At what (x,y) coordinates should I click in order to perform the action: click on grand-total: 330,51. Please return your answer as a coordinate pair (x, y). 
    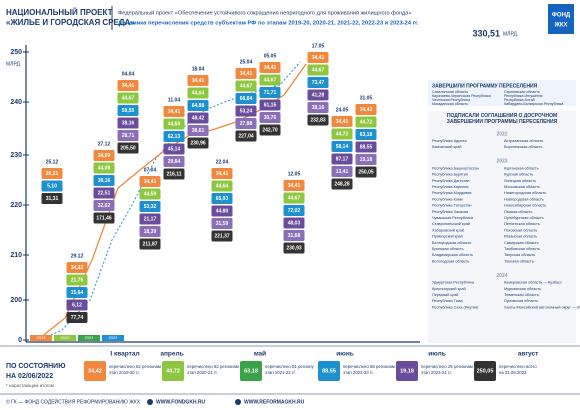
    Looking at the image, I should click on (486, 33).